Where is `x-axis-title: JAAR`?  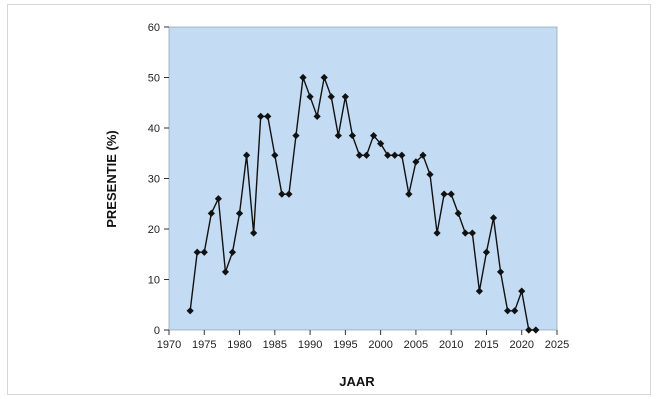
x-axis-title: JAAR is located at coordinates (357, 381).